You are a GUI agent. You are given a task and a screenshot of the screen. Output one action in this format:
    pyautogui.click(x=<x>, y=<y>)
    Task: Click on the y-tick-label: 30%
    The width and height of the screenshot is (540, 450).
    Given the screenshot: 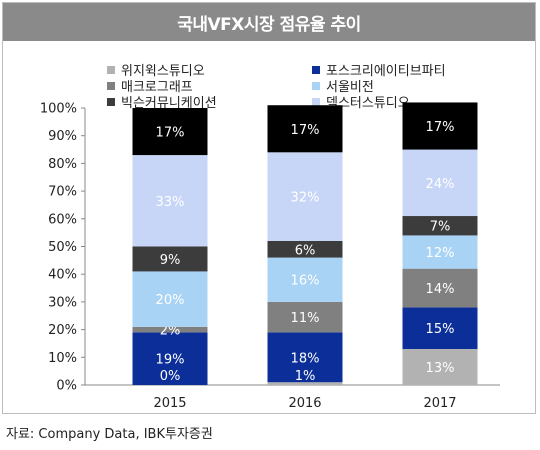 What is the action you would take?
    pyautogui.click(x=62, y=302)
    